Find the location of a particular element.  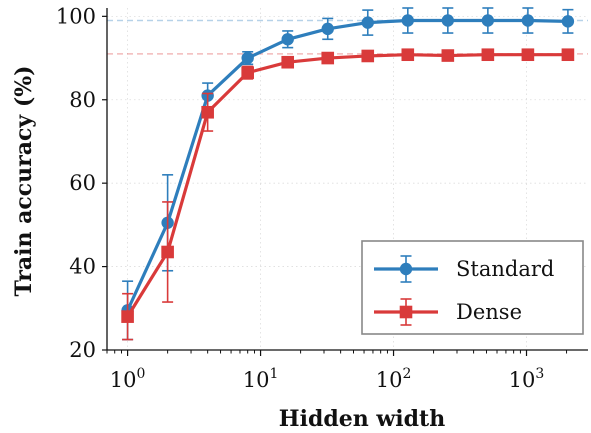

legend-box is located at coordinates (472, 287).